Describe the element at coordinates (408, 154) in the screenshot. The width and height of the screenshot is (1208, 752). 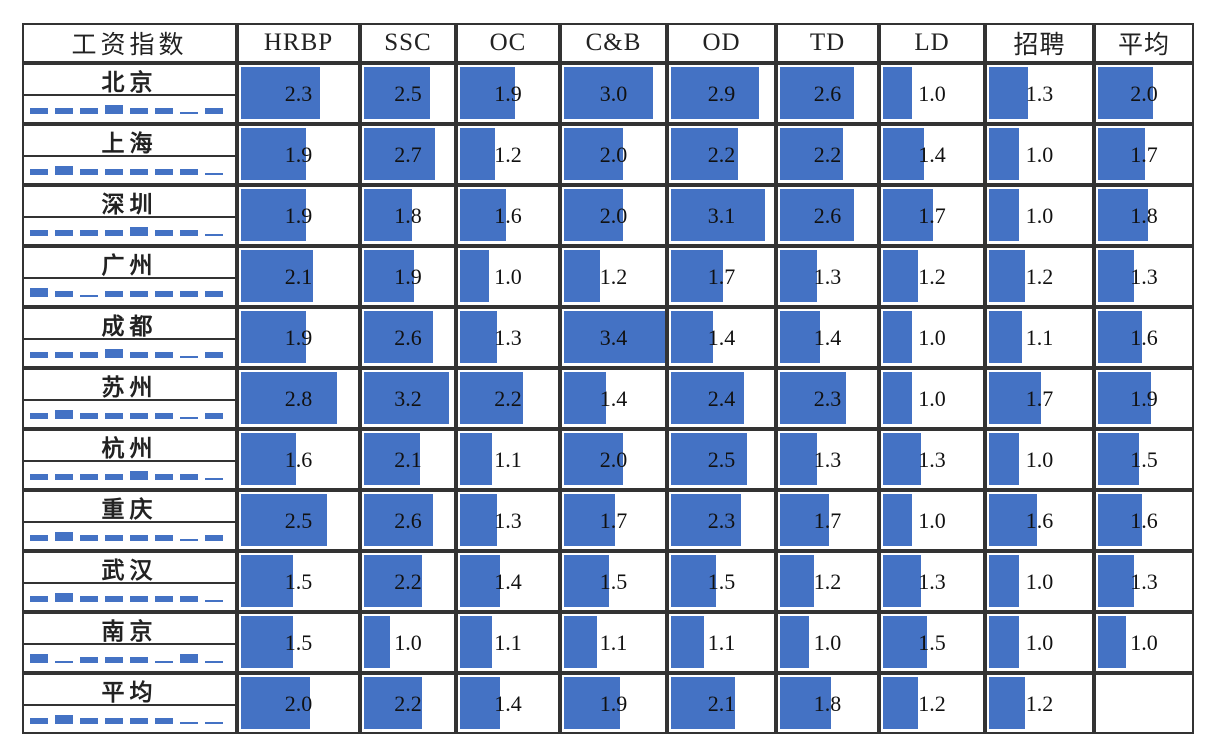
I see `value-cell: 2.7` at that location.